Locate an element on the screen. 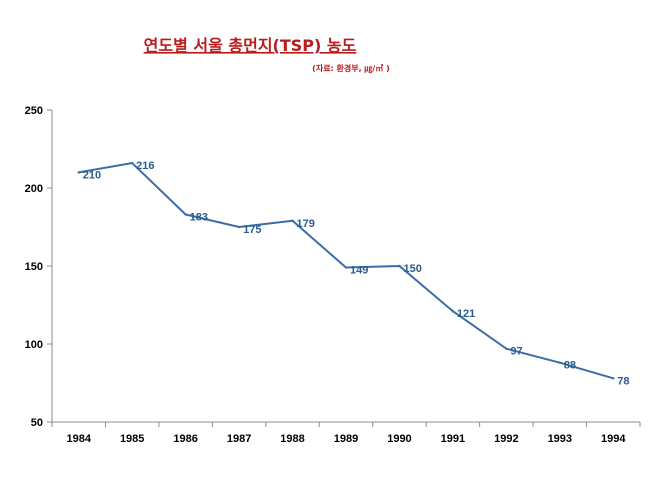 Image resolution: width=658 pixels, height=493 pixels. y-tick-label: 150 is located at coordinates (34, 267).